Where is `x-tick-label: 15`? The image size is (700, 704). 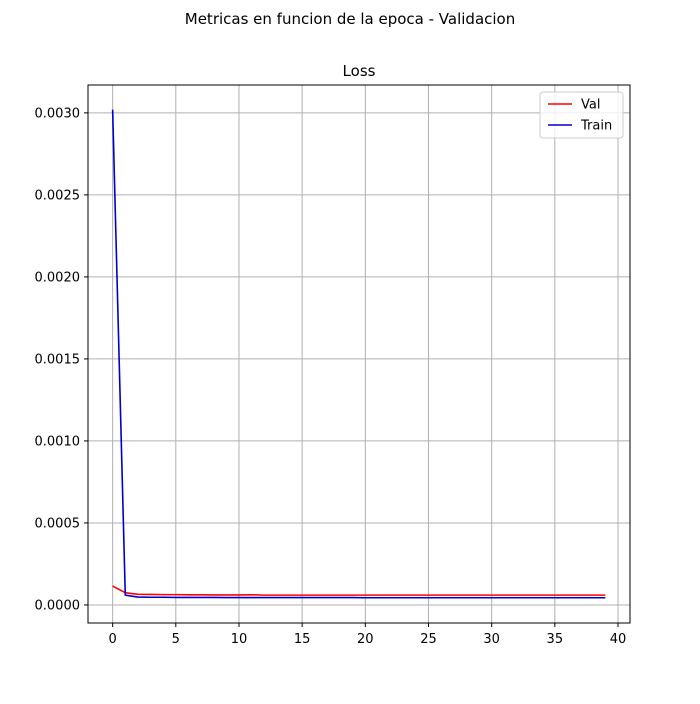 x-tick-label: 15 is located at coordinates (302, 639).